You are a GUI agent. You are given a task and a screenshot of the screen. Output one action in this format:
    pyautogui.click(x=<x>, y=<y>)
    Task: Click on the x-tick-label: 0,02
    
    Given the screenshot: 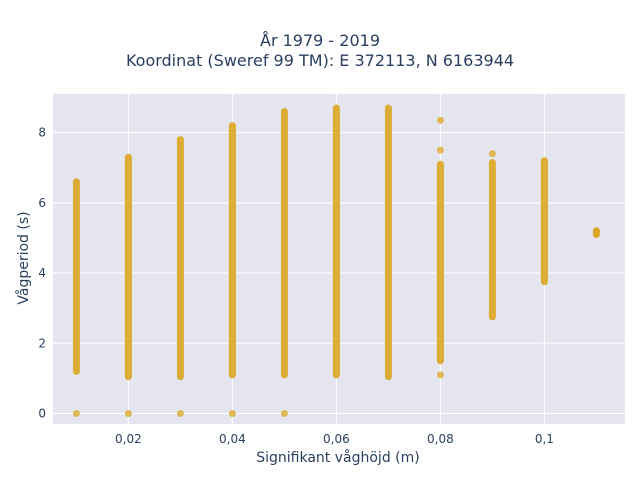 What is the action you would take?
    pyautogui.click(x=128, y=439)
    